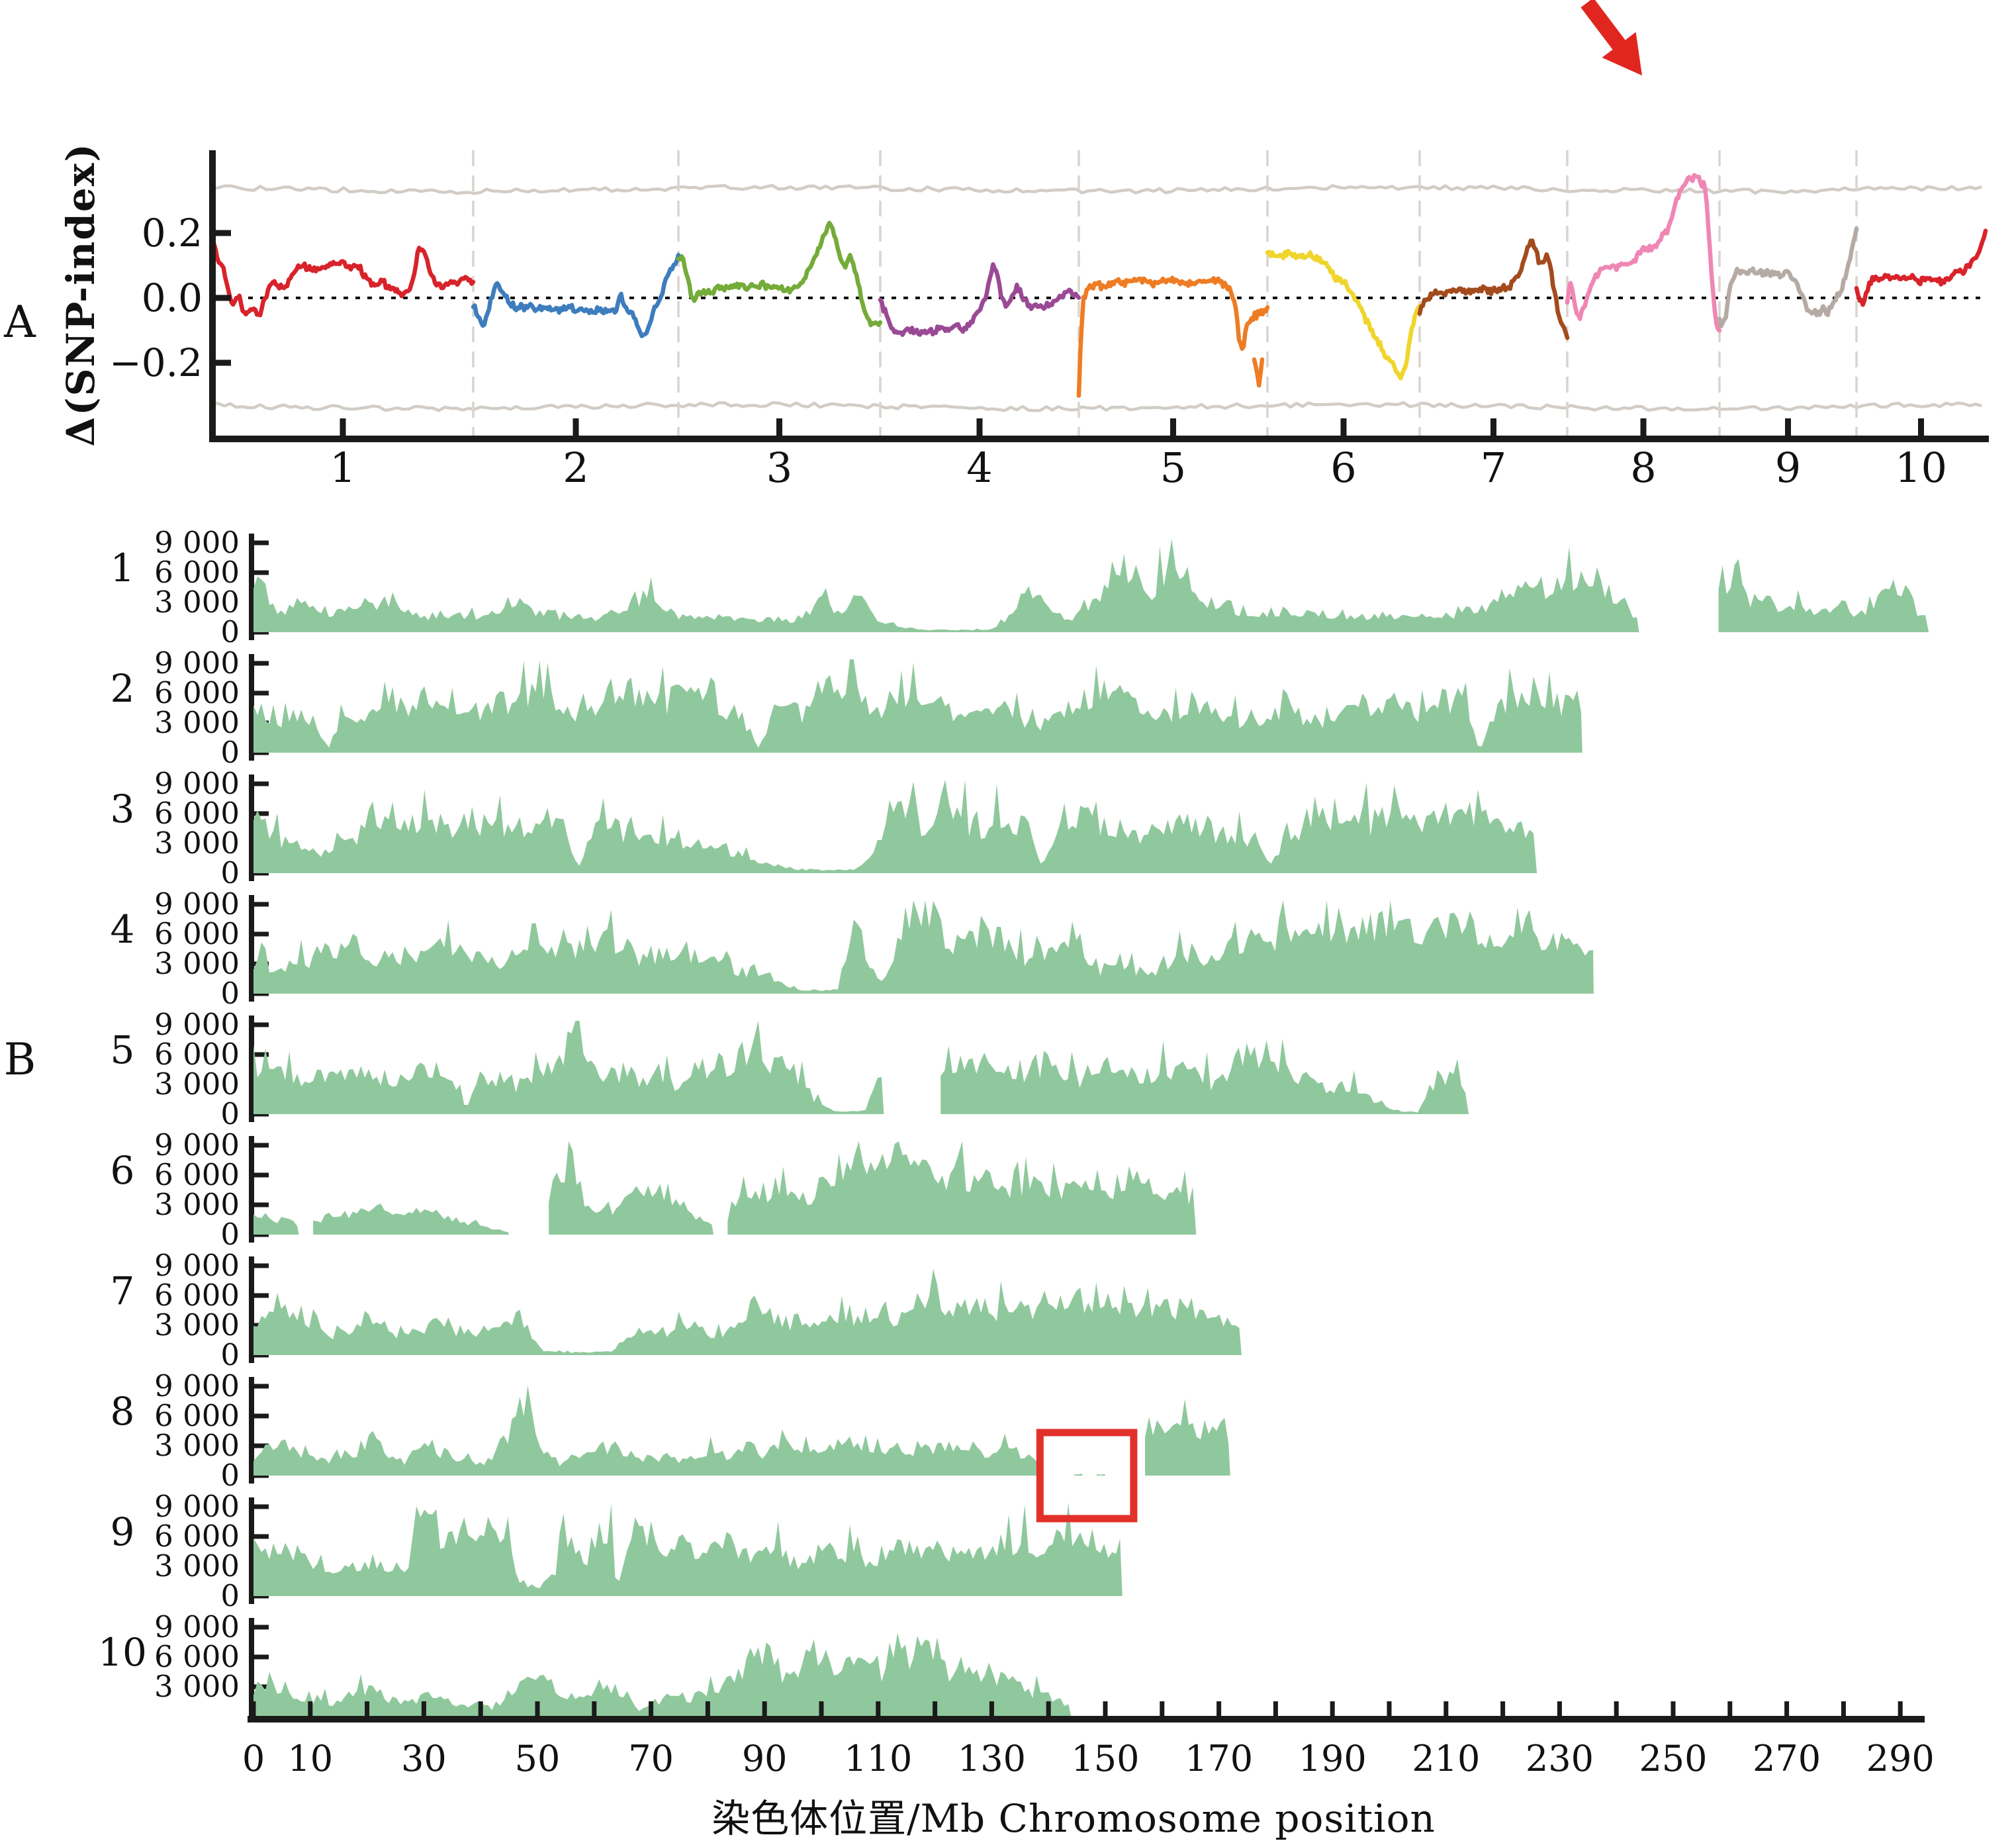 The width and height of the screenshot is (2016, 1841). What do you see at coordinates (1097, 189) in the screenshot?
I see `panel-a-confidence-upper-line` at bounding box center [1097, 189].